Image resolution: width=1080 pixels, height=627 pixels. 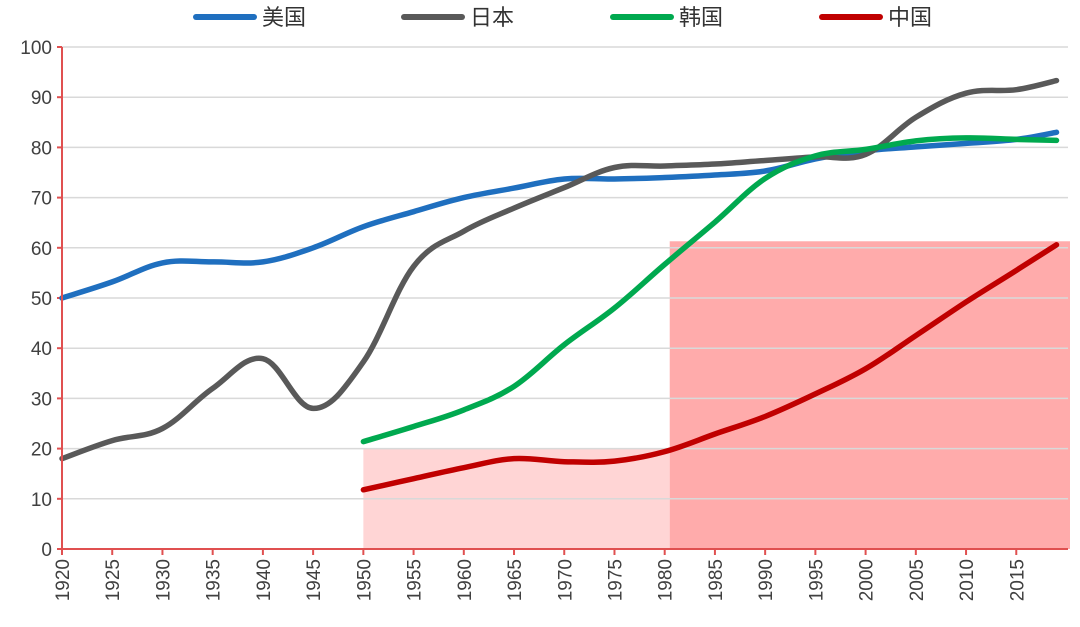 I want to click on y-tick-label: 60, so click(x=41, y=249).